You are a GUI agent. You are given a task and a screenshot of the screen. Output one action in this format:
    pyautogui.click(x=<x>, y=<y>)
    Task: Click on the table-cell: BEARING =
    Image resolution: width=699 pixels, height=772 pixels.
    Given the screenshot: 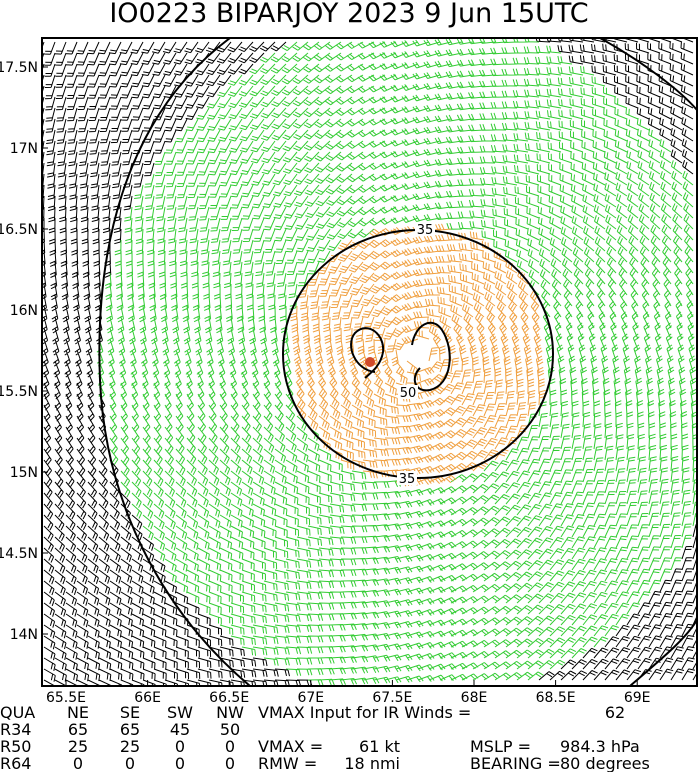 What is the action you would take?
    pyautogui.click(x=515, y=763)
    